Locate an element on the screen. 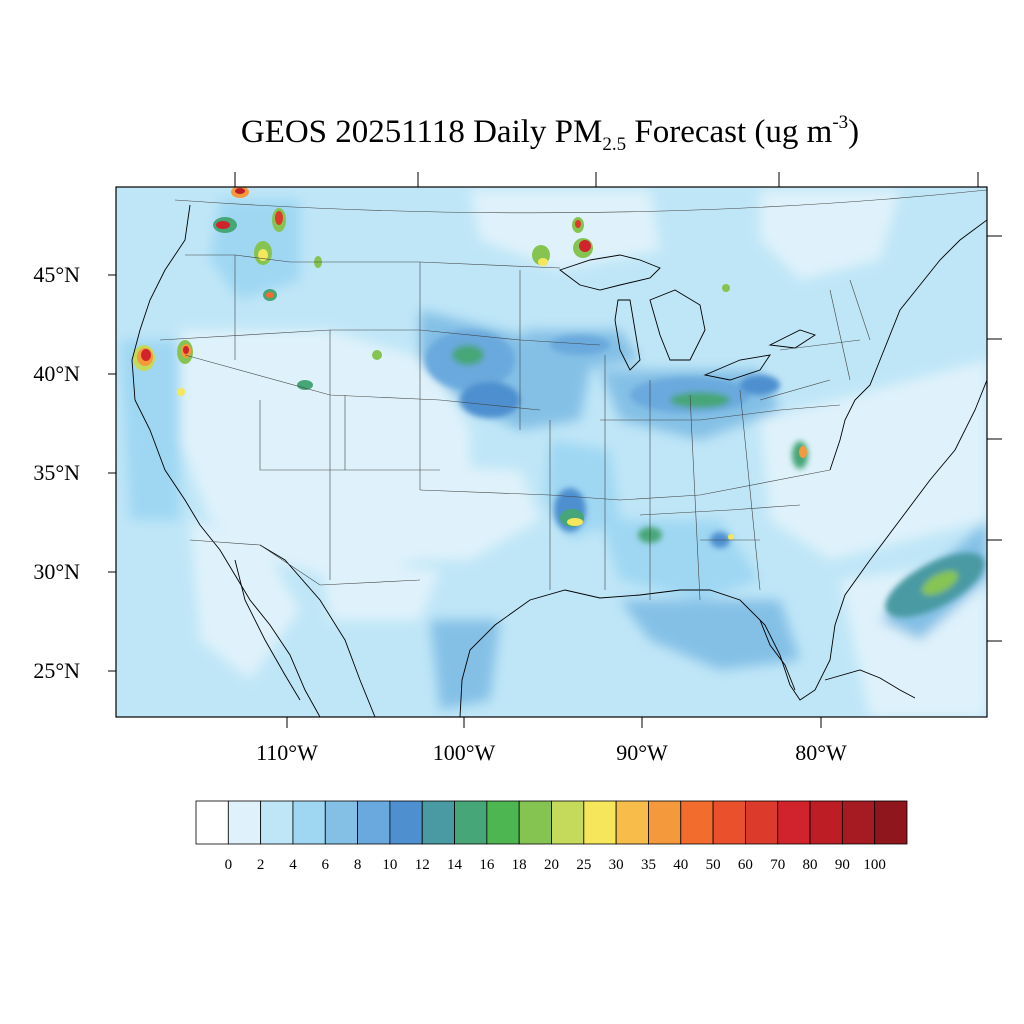  colorbar-tick-label: 10 is located at coordinates (390, 865).